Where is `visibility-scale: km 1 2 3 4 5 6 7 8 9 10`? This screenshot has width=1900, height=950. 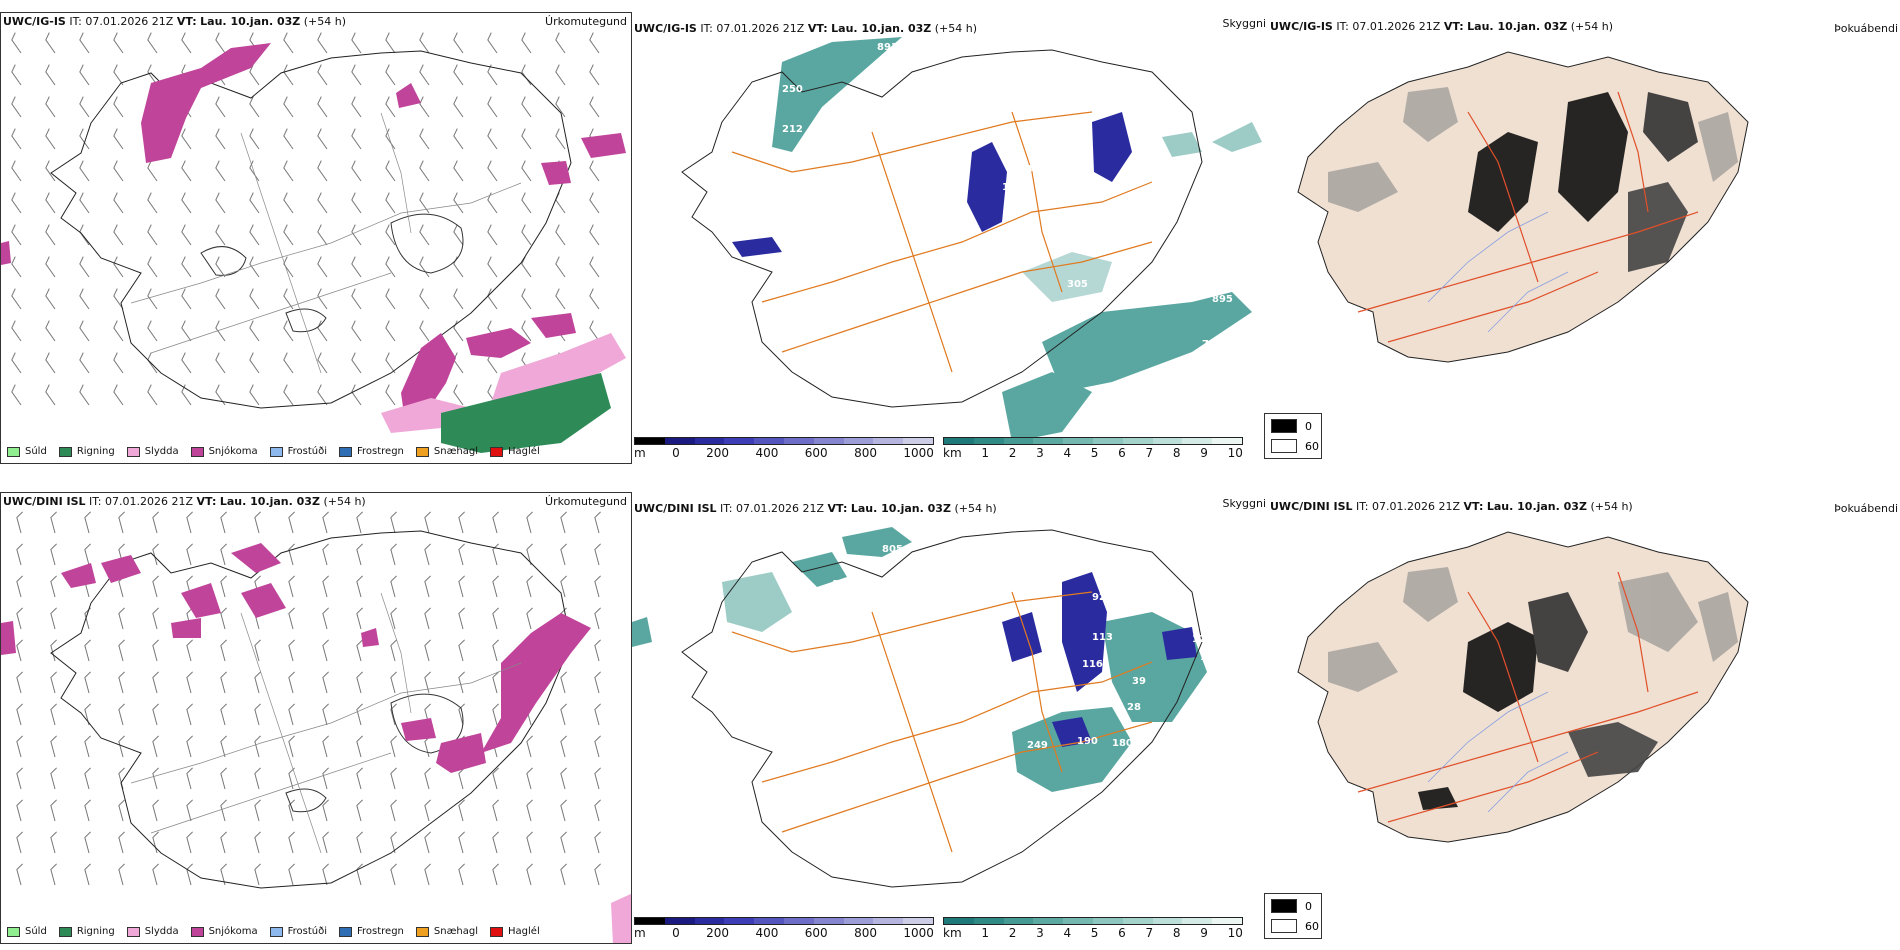 visibility-scale: km 1 2 3 4 5 6 7 8 9 10 is located at coordinates (1093, 448).